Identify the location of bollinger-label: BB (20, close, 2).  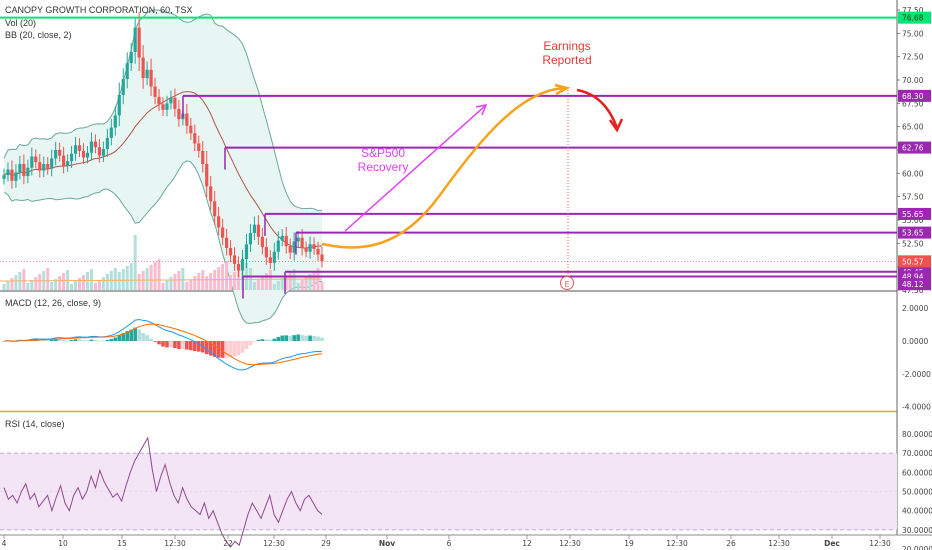
(38, 35).